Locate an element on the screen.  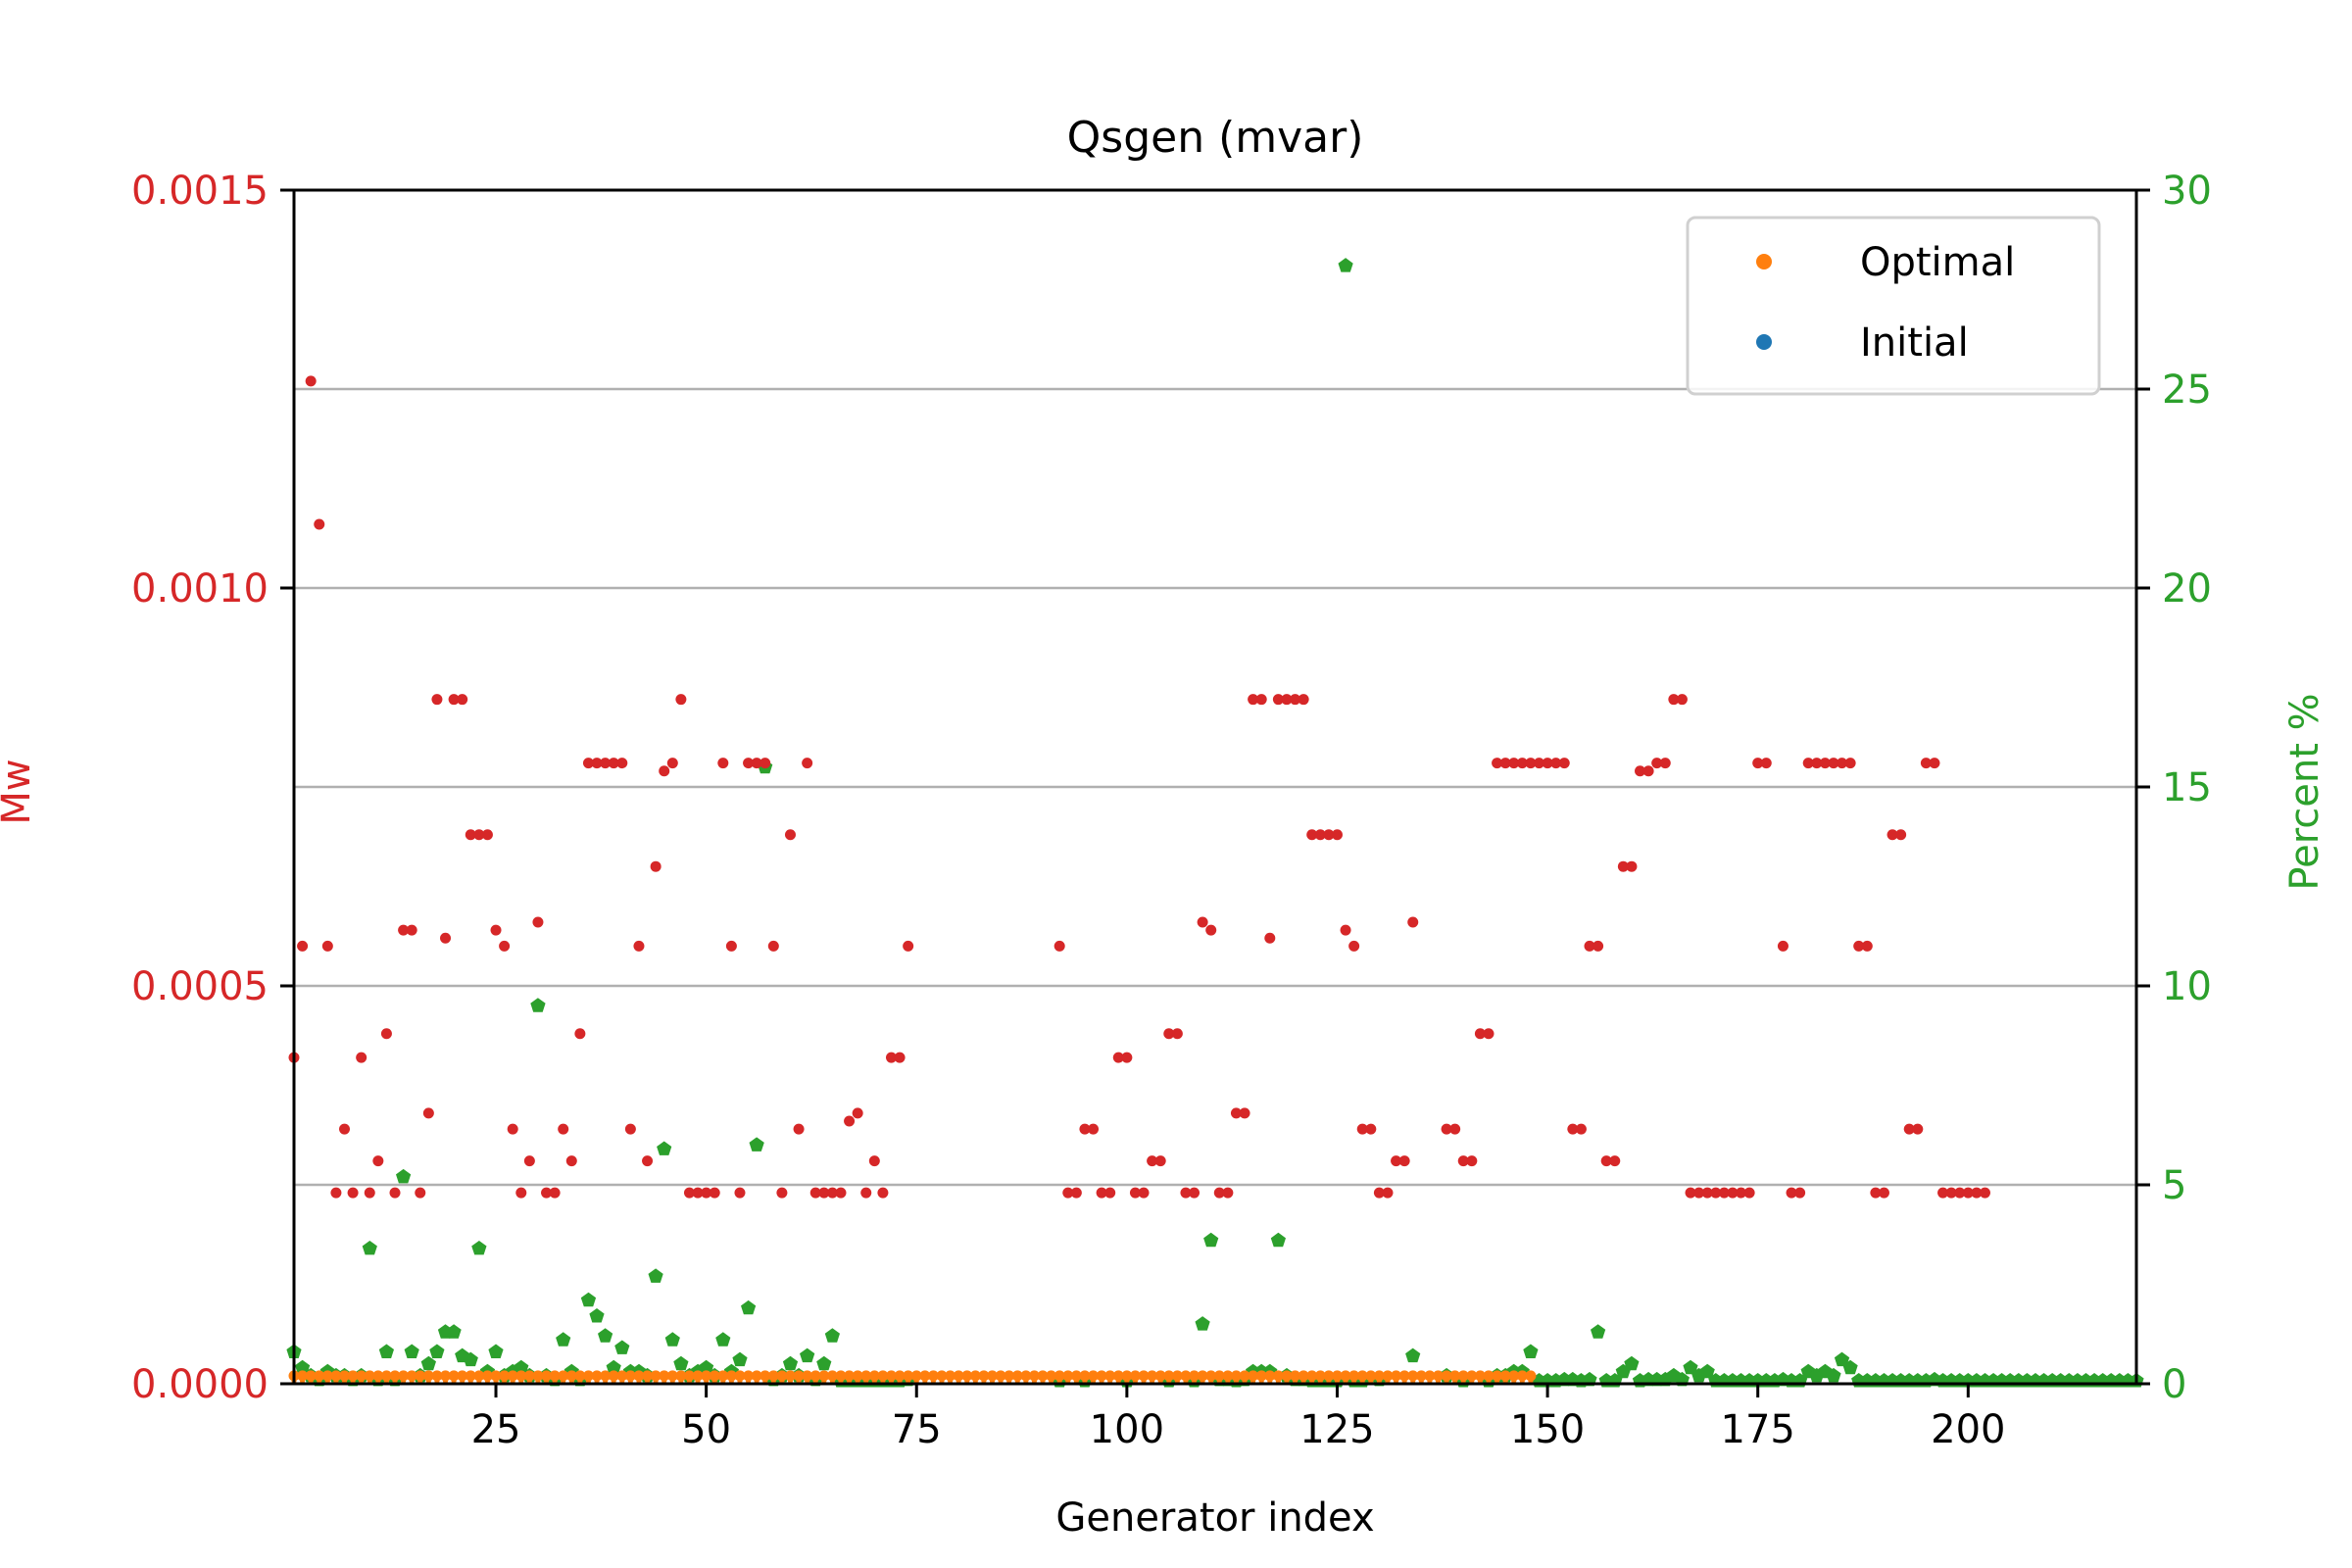
legend-frame is located at coordinates (1893, 306).